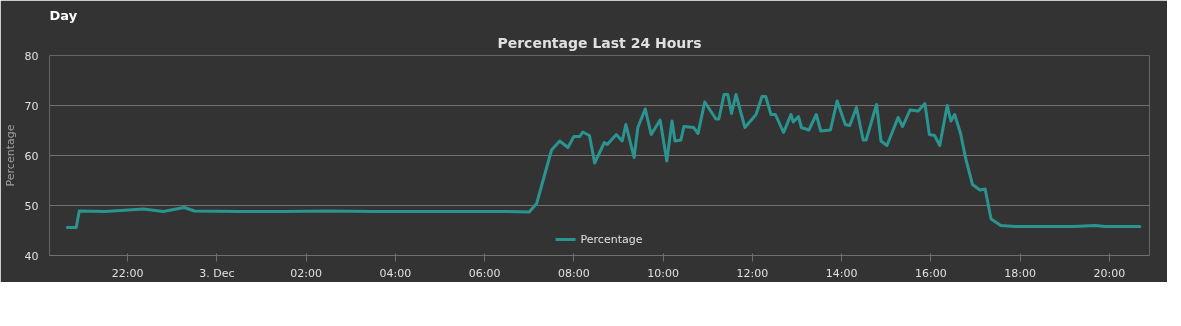 The height and width of the screenshot is (326, 1181). I want to click on y-tick-label: 40, so click(31, 256).